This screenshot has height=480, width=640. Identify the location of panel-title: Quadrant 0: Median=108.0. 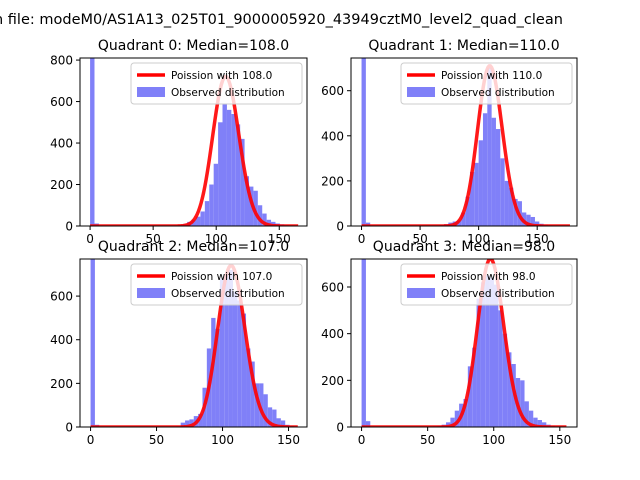
(193, 46).